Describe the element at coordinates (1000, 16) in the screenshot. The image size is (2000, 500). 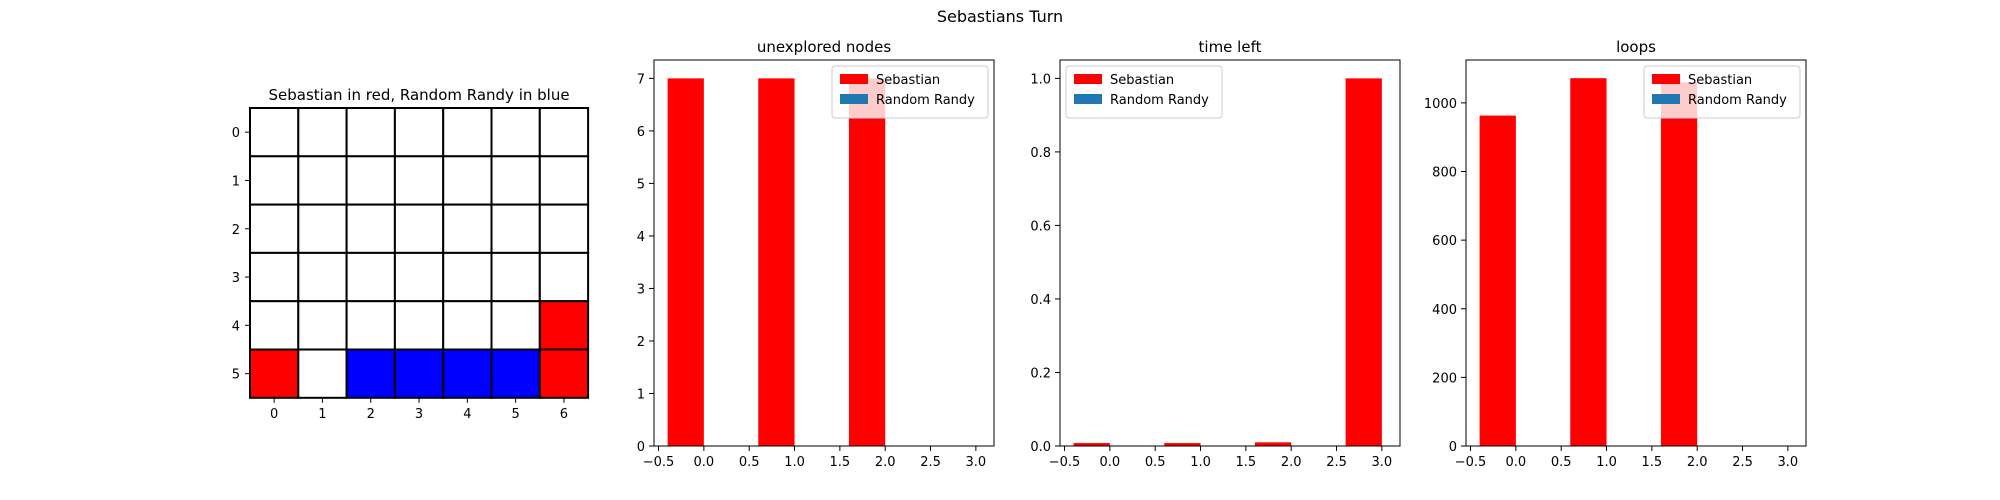
I see `figure-suptitle: Sebastians Turn` at that location.